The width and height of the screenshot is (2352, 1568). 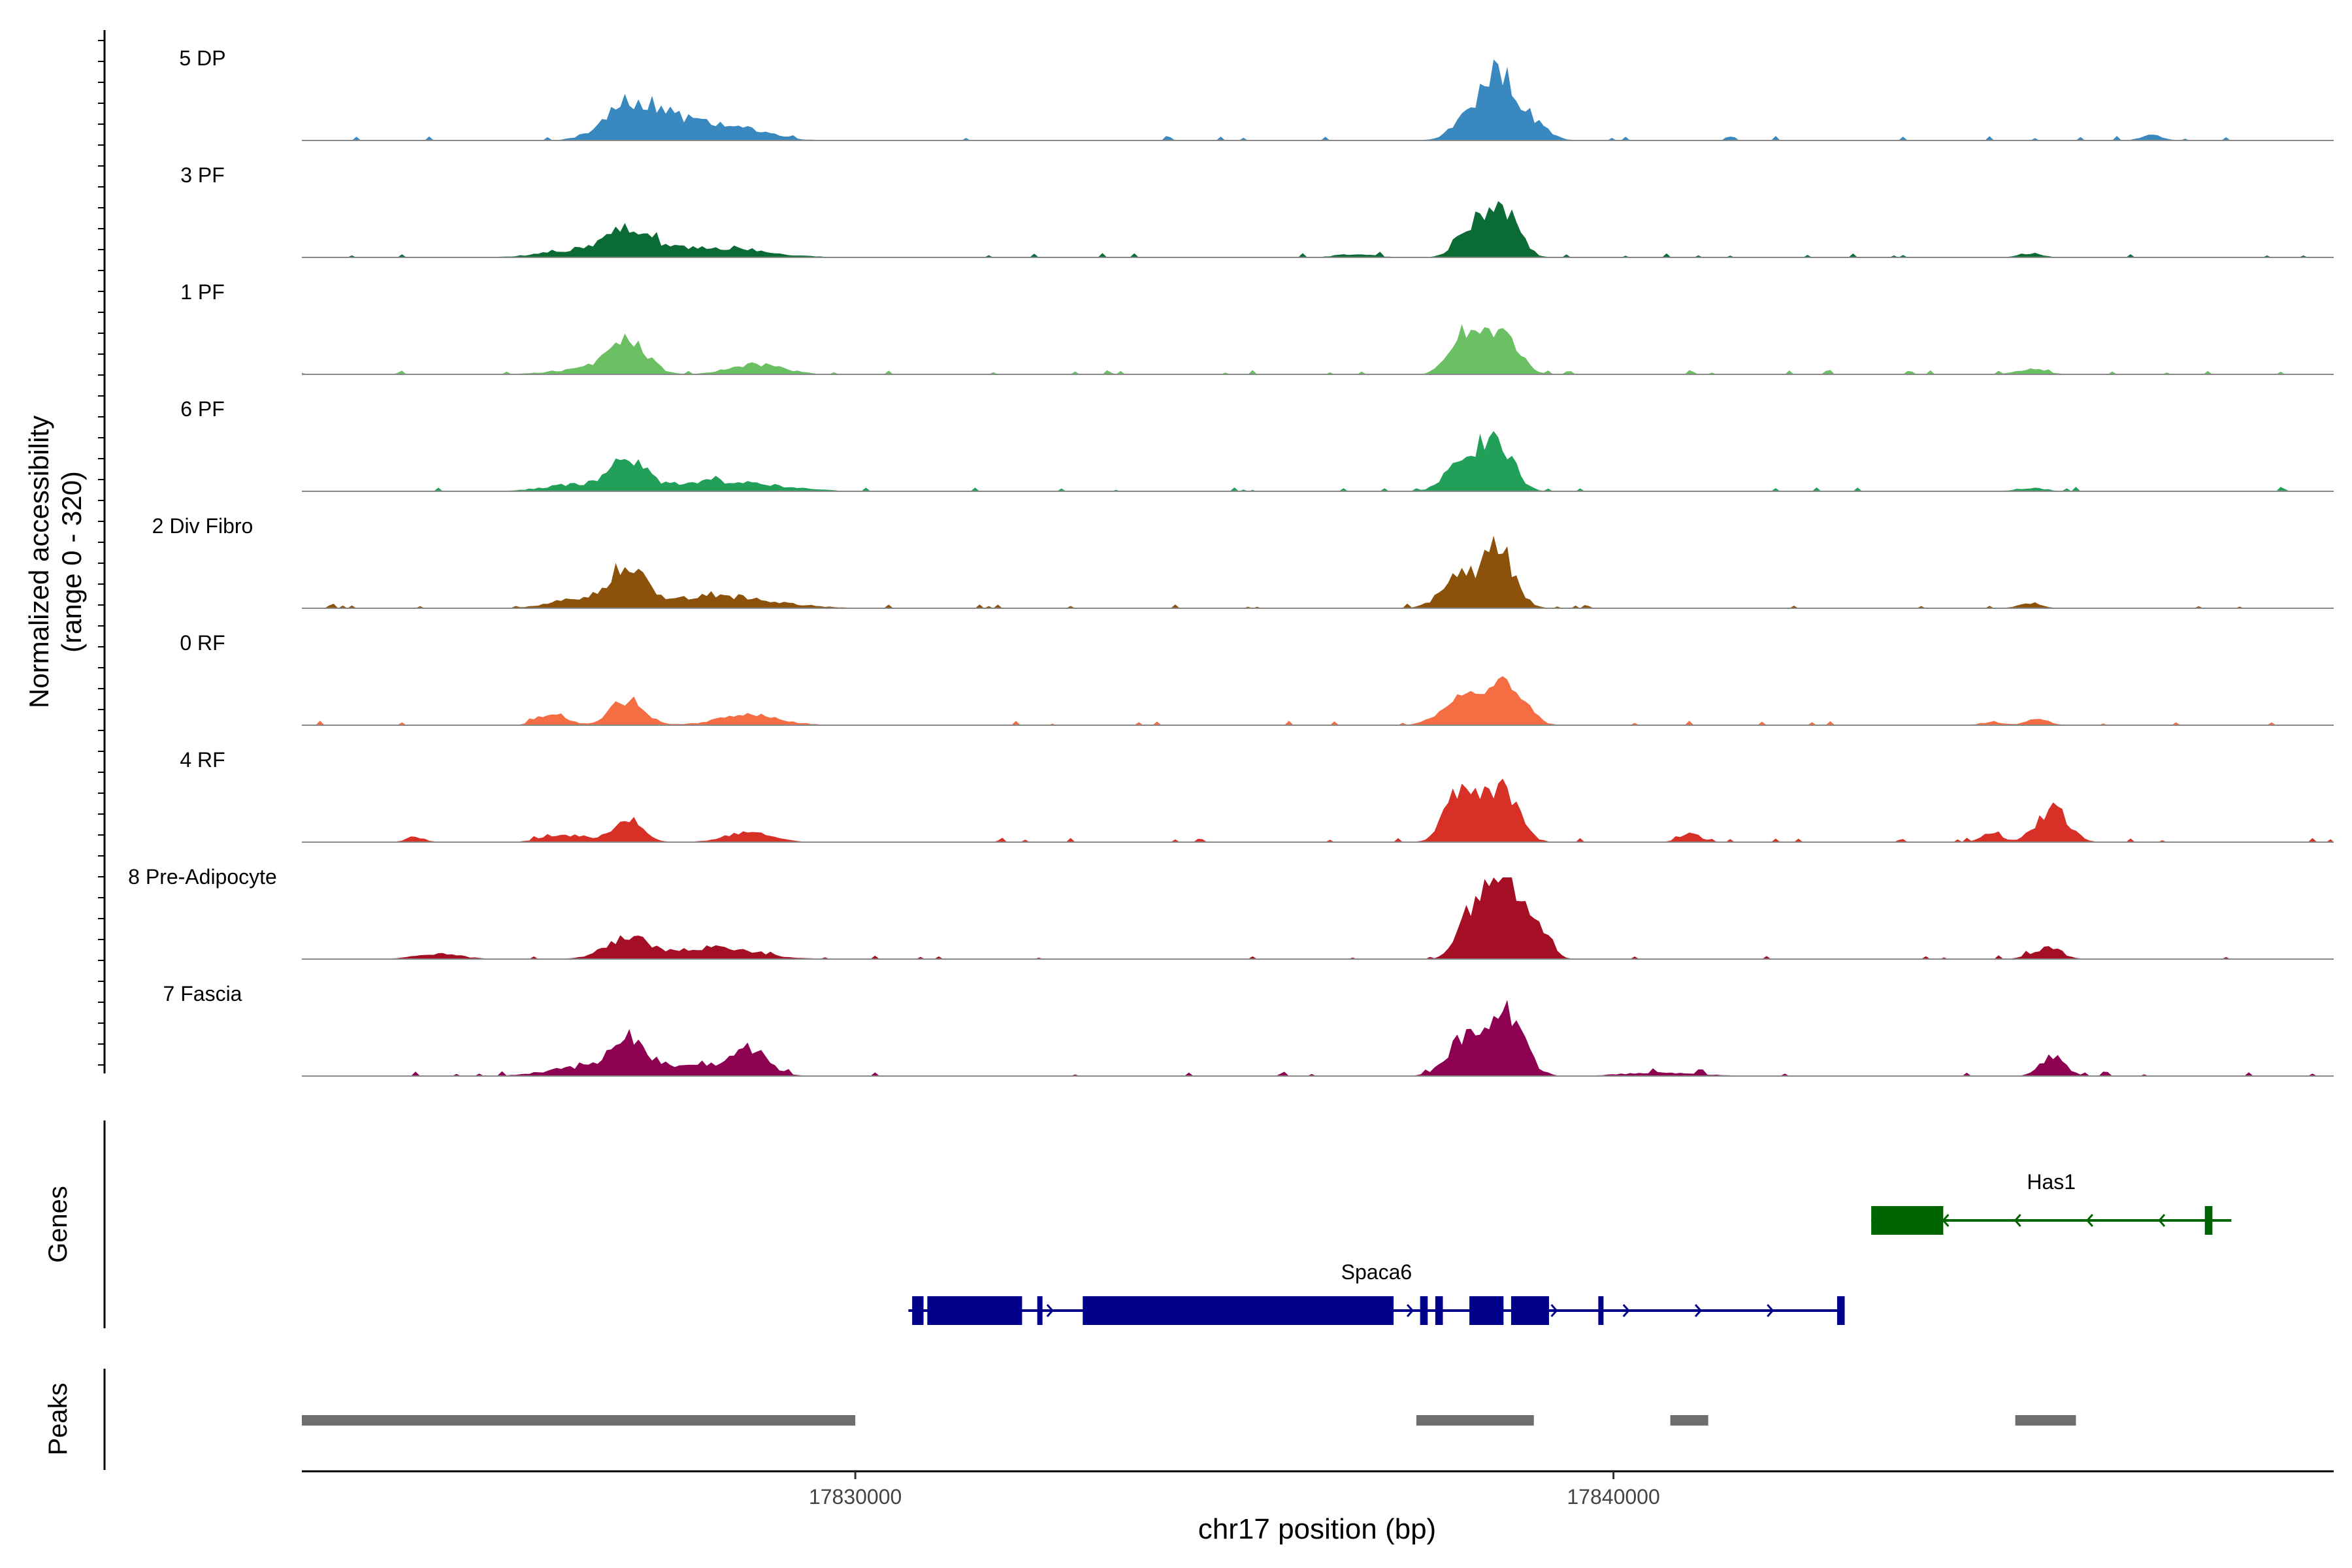 What do you see at coordinates (202, 292) in the screenshot?
I see `track-label: 1 PF` at bounding box center [202, 292].